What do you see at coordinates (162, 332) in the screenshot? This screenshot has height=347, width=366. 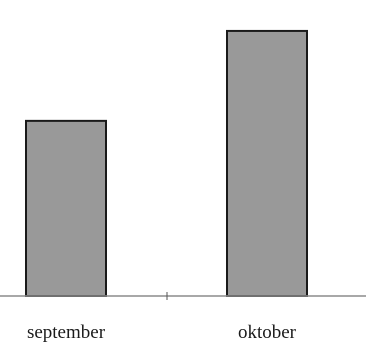 I see `labels-layer: september oktober` at bounding box center [162, 332].